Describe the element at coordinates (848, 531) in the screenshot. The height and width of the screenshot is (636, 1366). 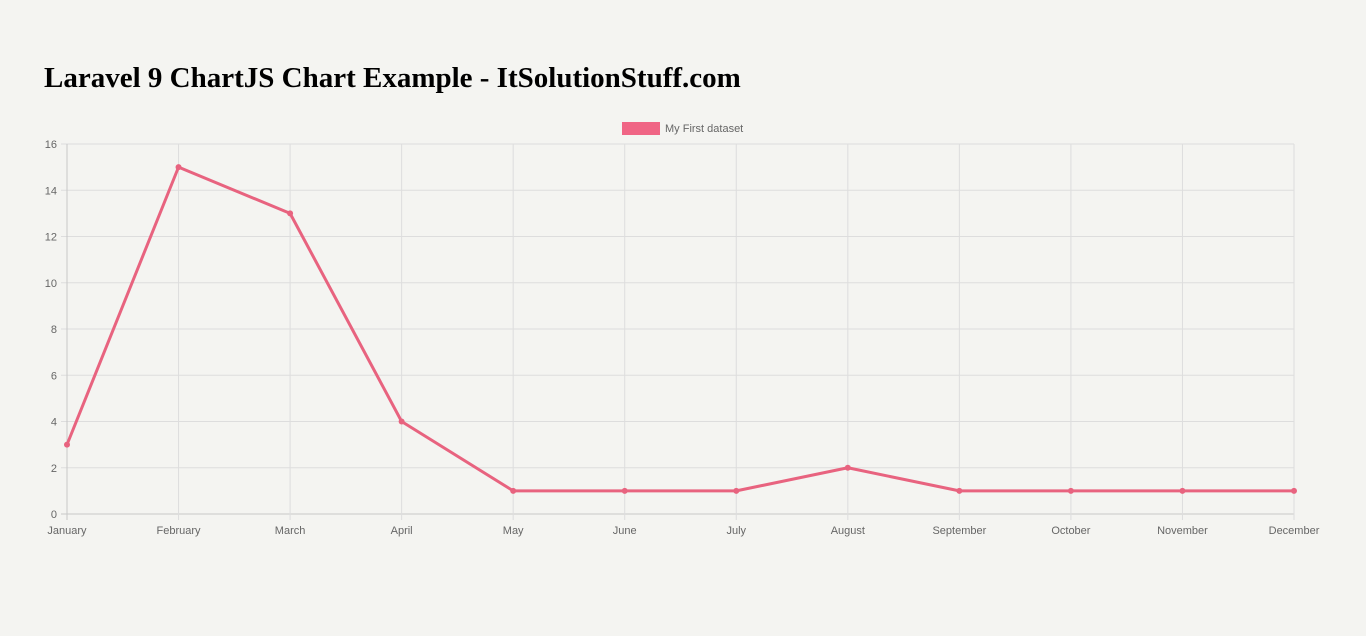
I see `x-tick-label: August` at that location.